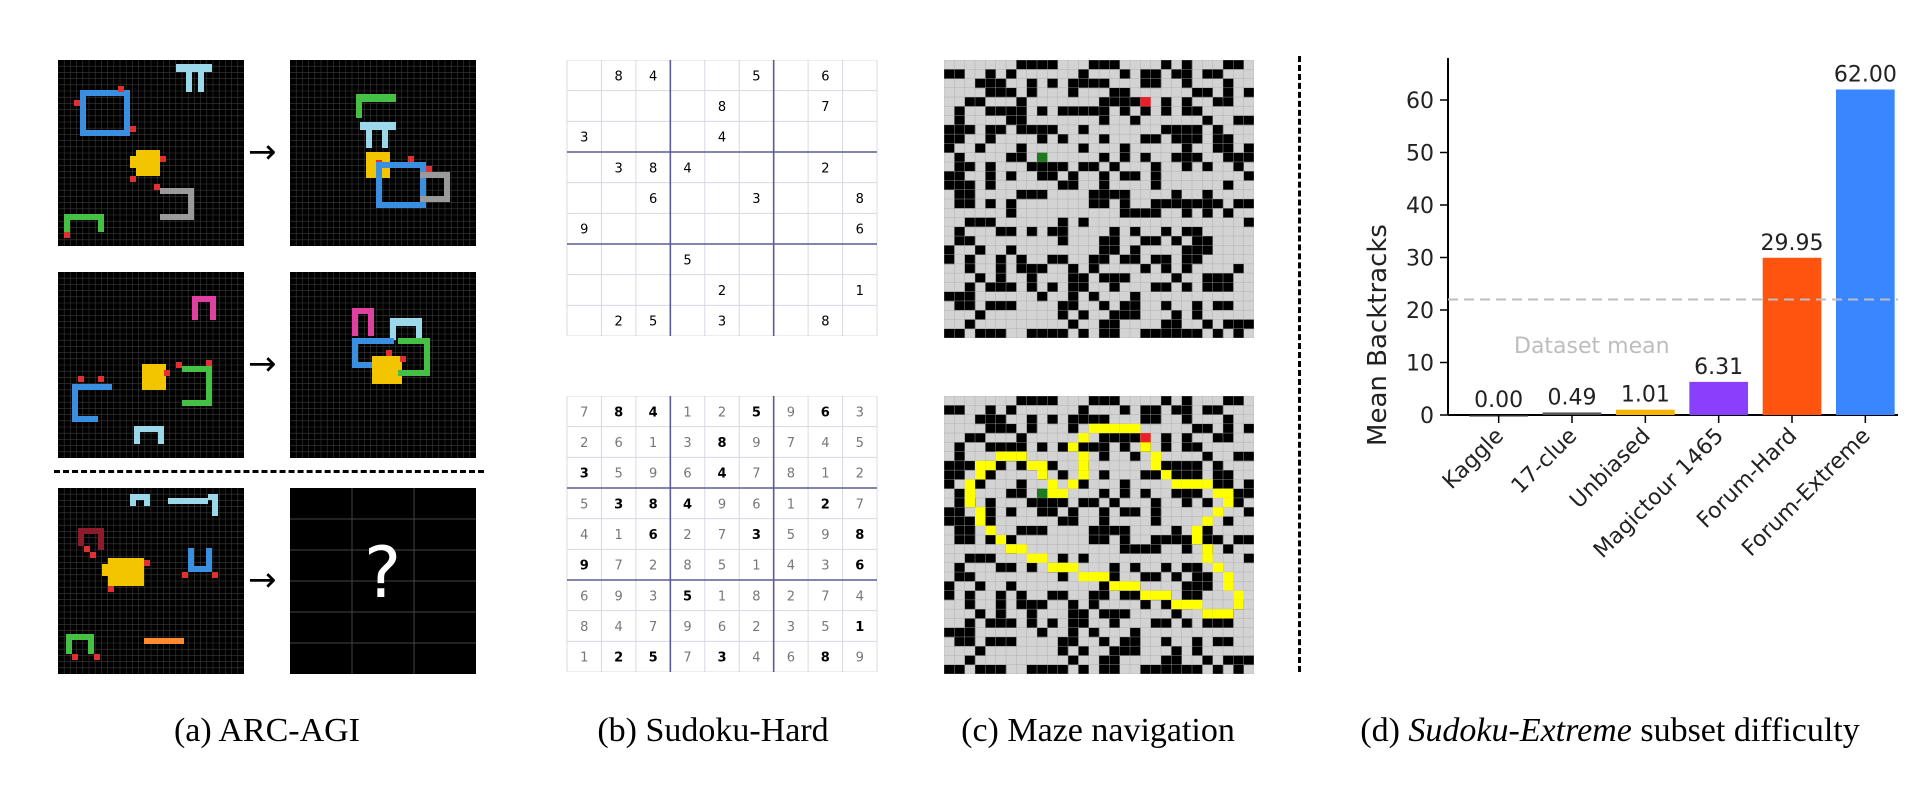 The width and height of the screenshot is (1928, 794). Describe the element at coordinates (653, 76) in the screenshot. I see `sudoku-puzzle-cell: 4` at that location.